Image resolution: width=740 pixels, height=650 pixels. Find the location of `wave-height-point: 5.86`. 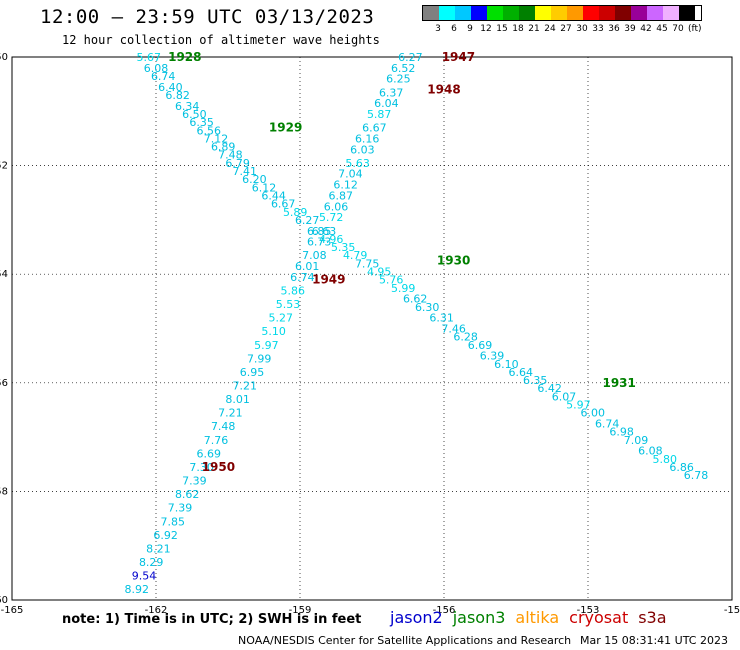

wave-height-point: 5.86 is located at coordinates (293, 290).